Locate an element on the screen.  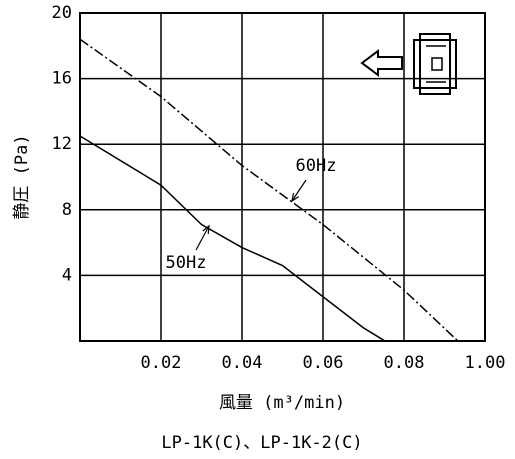
x-tick-label: 0.08 is located at coordinates (404, 363).